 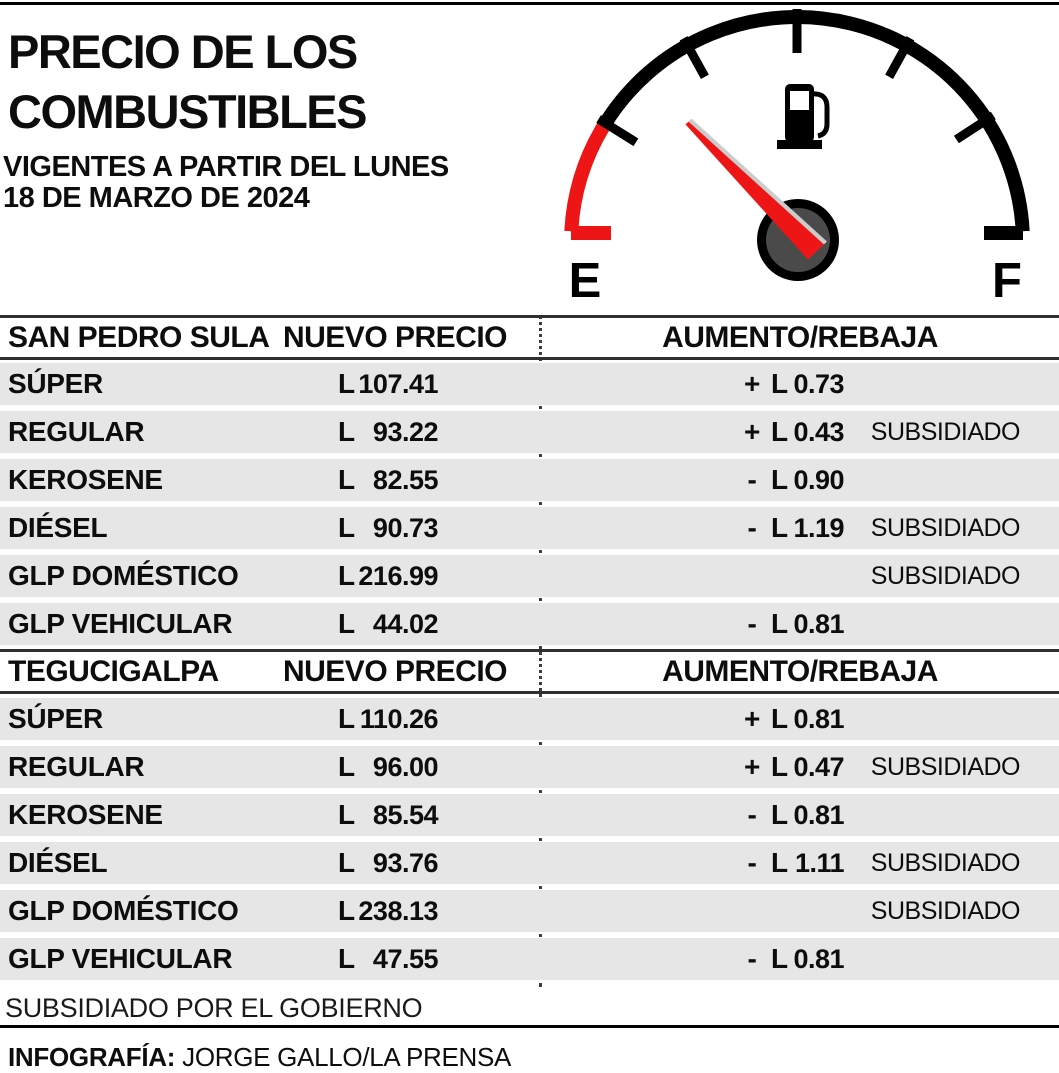 What do you see at coordinates (587, 177) in the screenshot?
I see `gauge-arc-red` at bounding box center [587, 177].